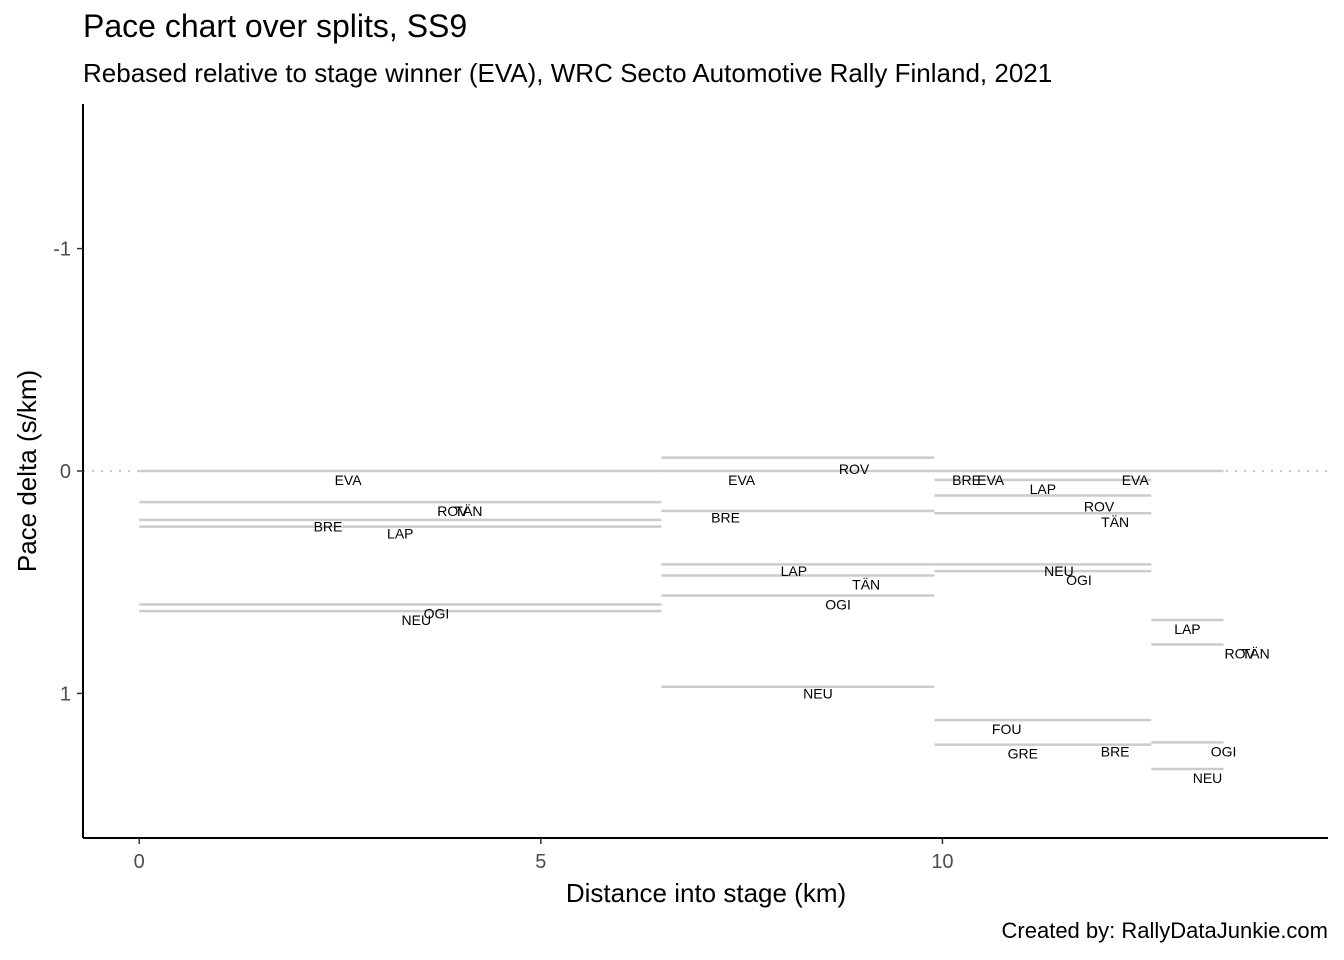 Image resolution: width=1344 pixels, height=960 pixels. I want to click on chart-title: Pace chart over splits, SS9, so click(275, 26).